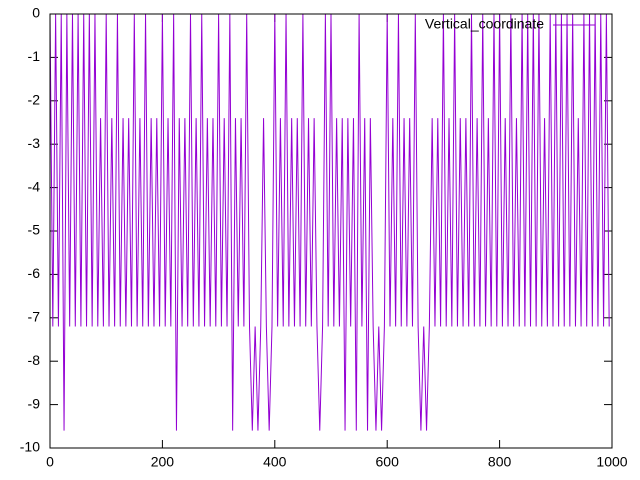 This screenshot has width=640, height=480. I want to click on x-tick-label: 200, so click(163, 462).